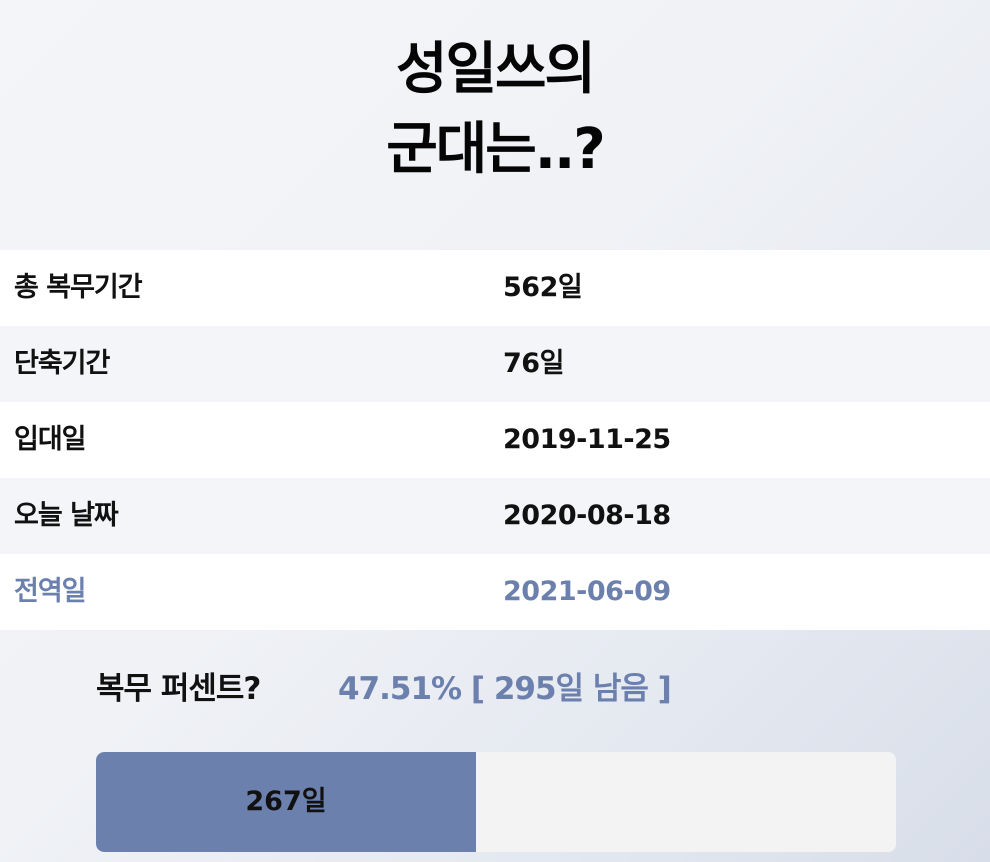 Image resolution: width=990 pixels, height=862 pixels. I want to click on service-percent-value: 47.51% [ 295일 남음 ], so click(504, 689).